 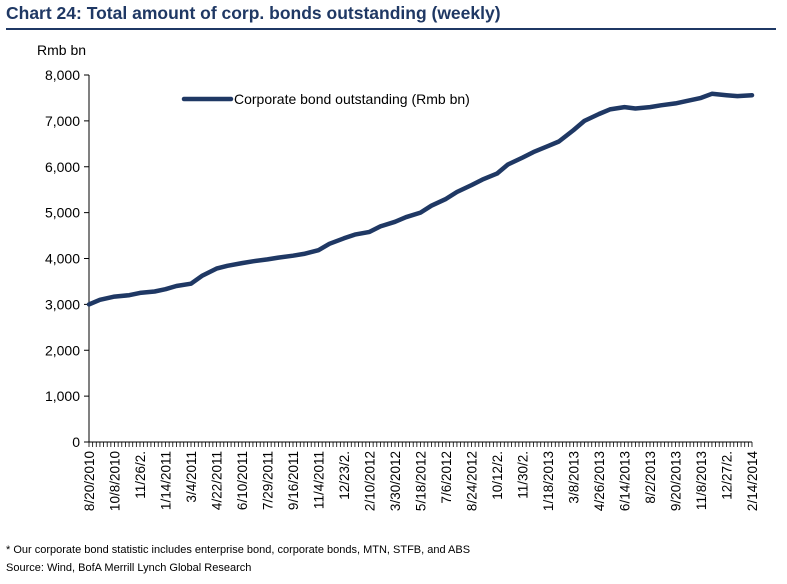 What do you see at coordinates (344, 475) in the screenshot?
I see `x-tick-label: 12/23/2.` at bounding box center [344, 475].